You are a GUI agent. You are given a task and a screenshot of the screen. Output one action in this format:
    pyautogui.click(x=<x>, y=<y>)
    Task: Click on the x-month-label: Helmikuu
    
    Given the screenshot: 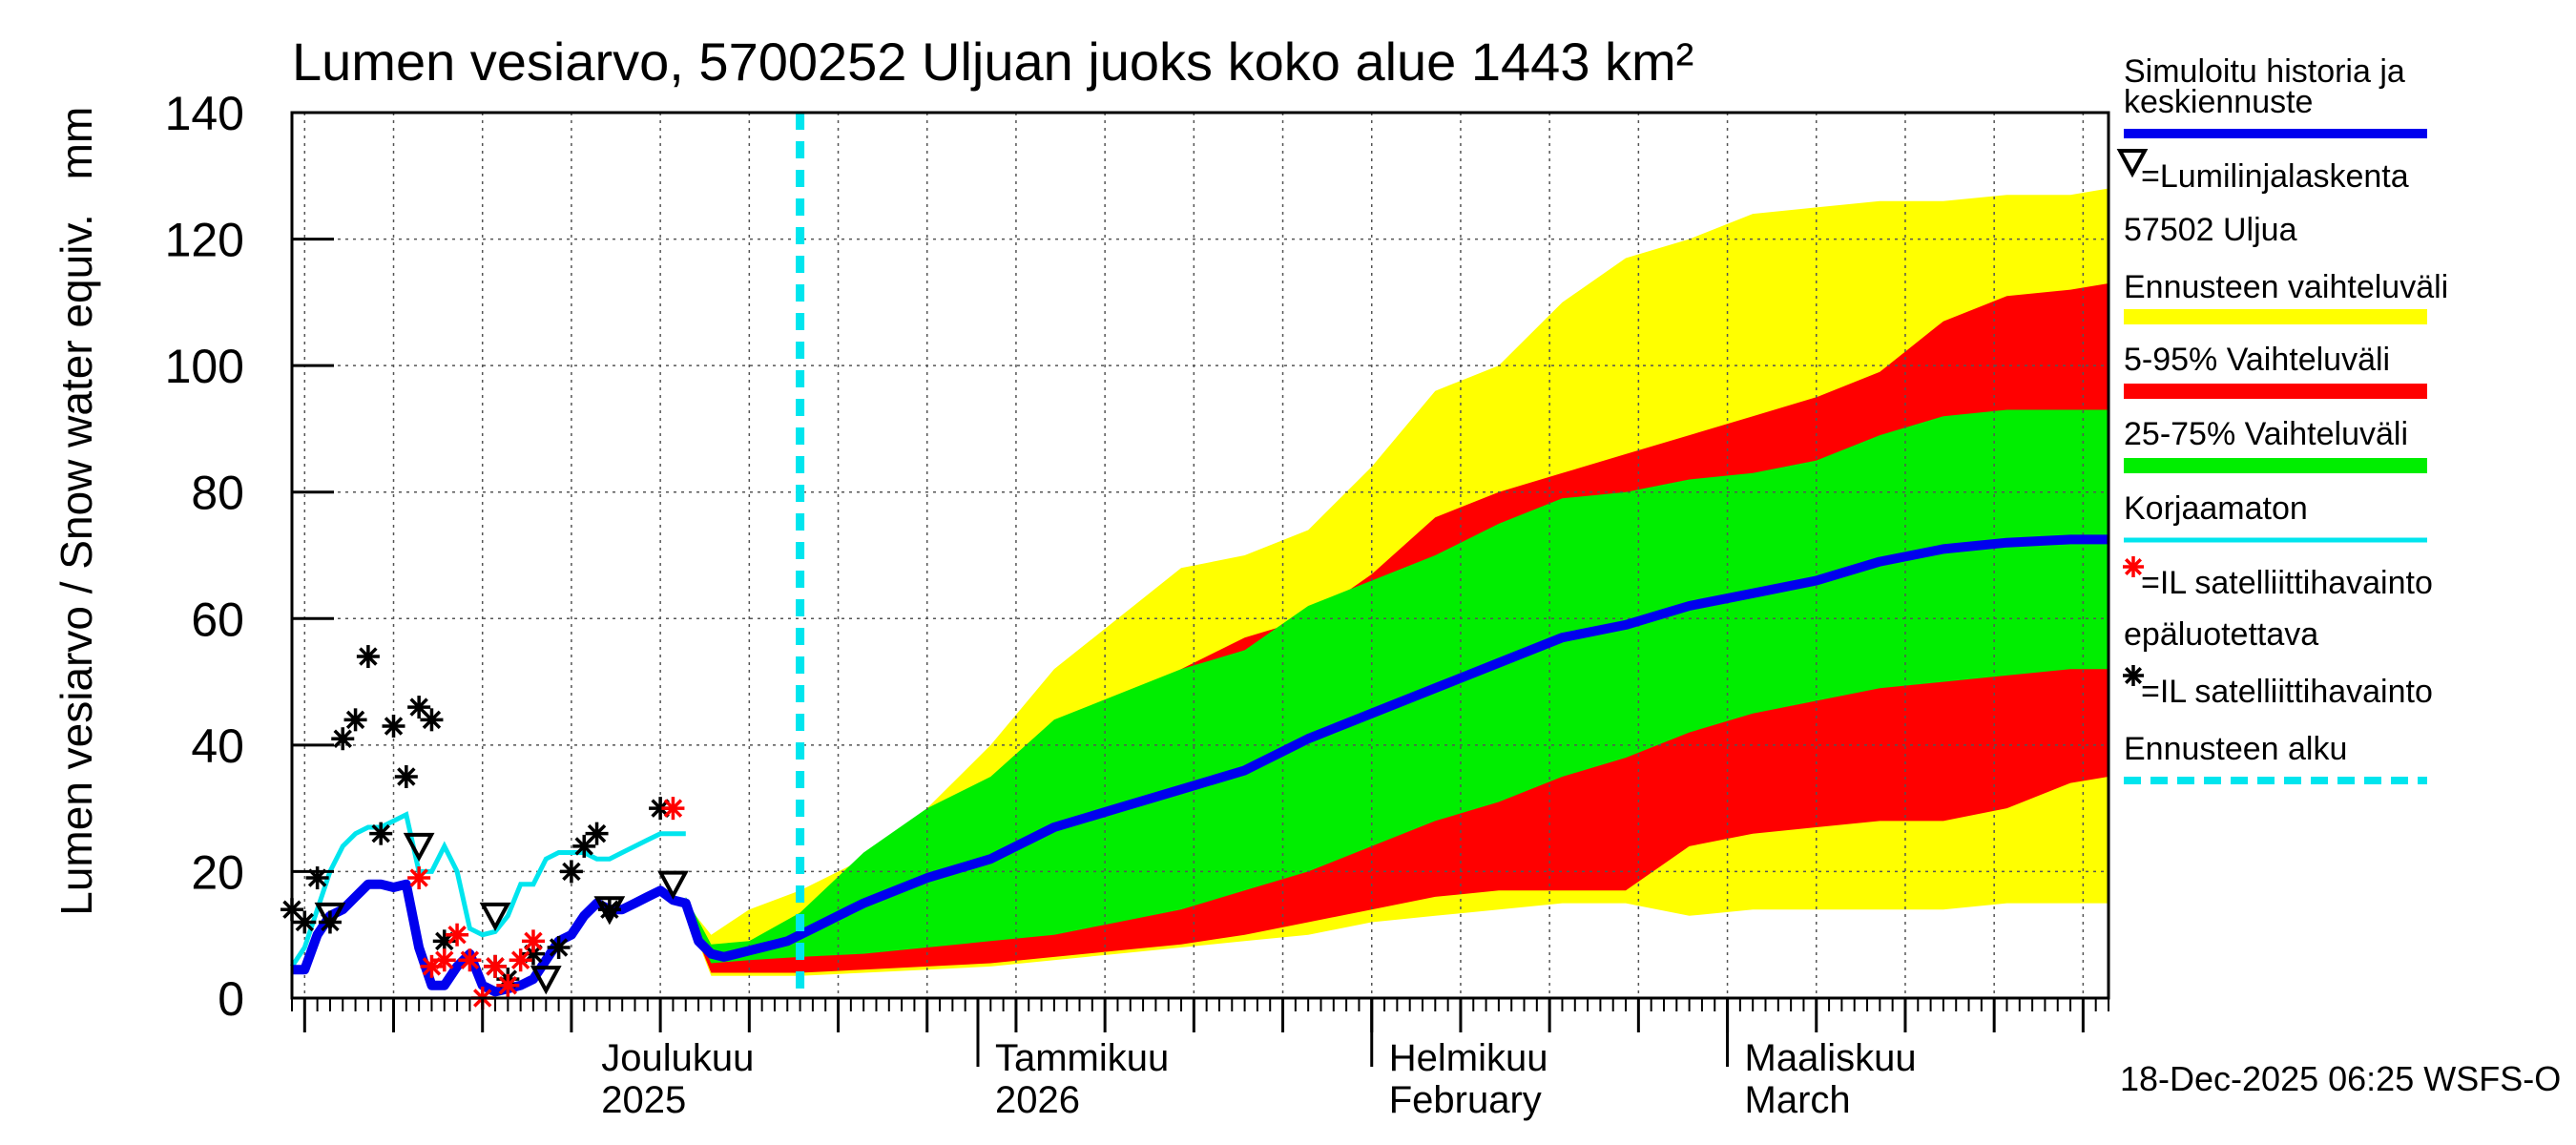 What is the action you would take?
    pyautogui.click(x=1468, y=1058)
    